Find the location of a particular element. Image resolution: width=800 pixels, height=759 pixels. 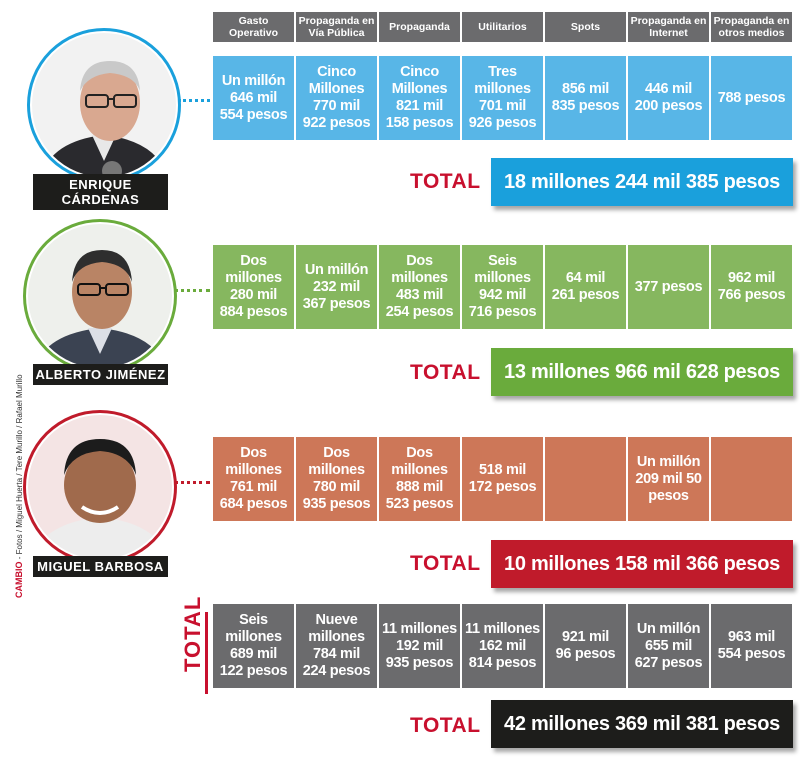

amount-cell: 446 mil 200 pesos is located at coordinates (668, 98).